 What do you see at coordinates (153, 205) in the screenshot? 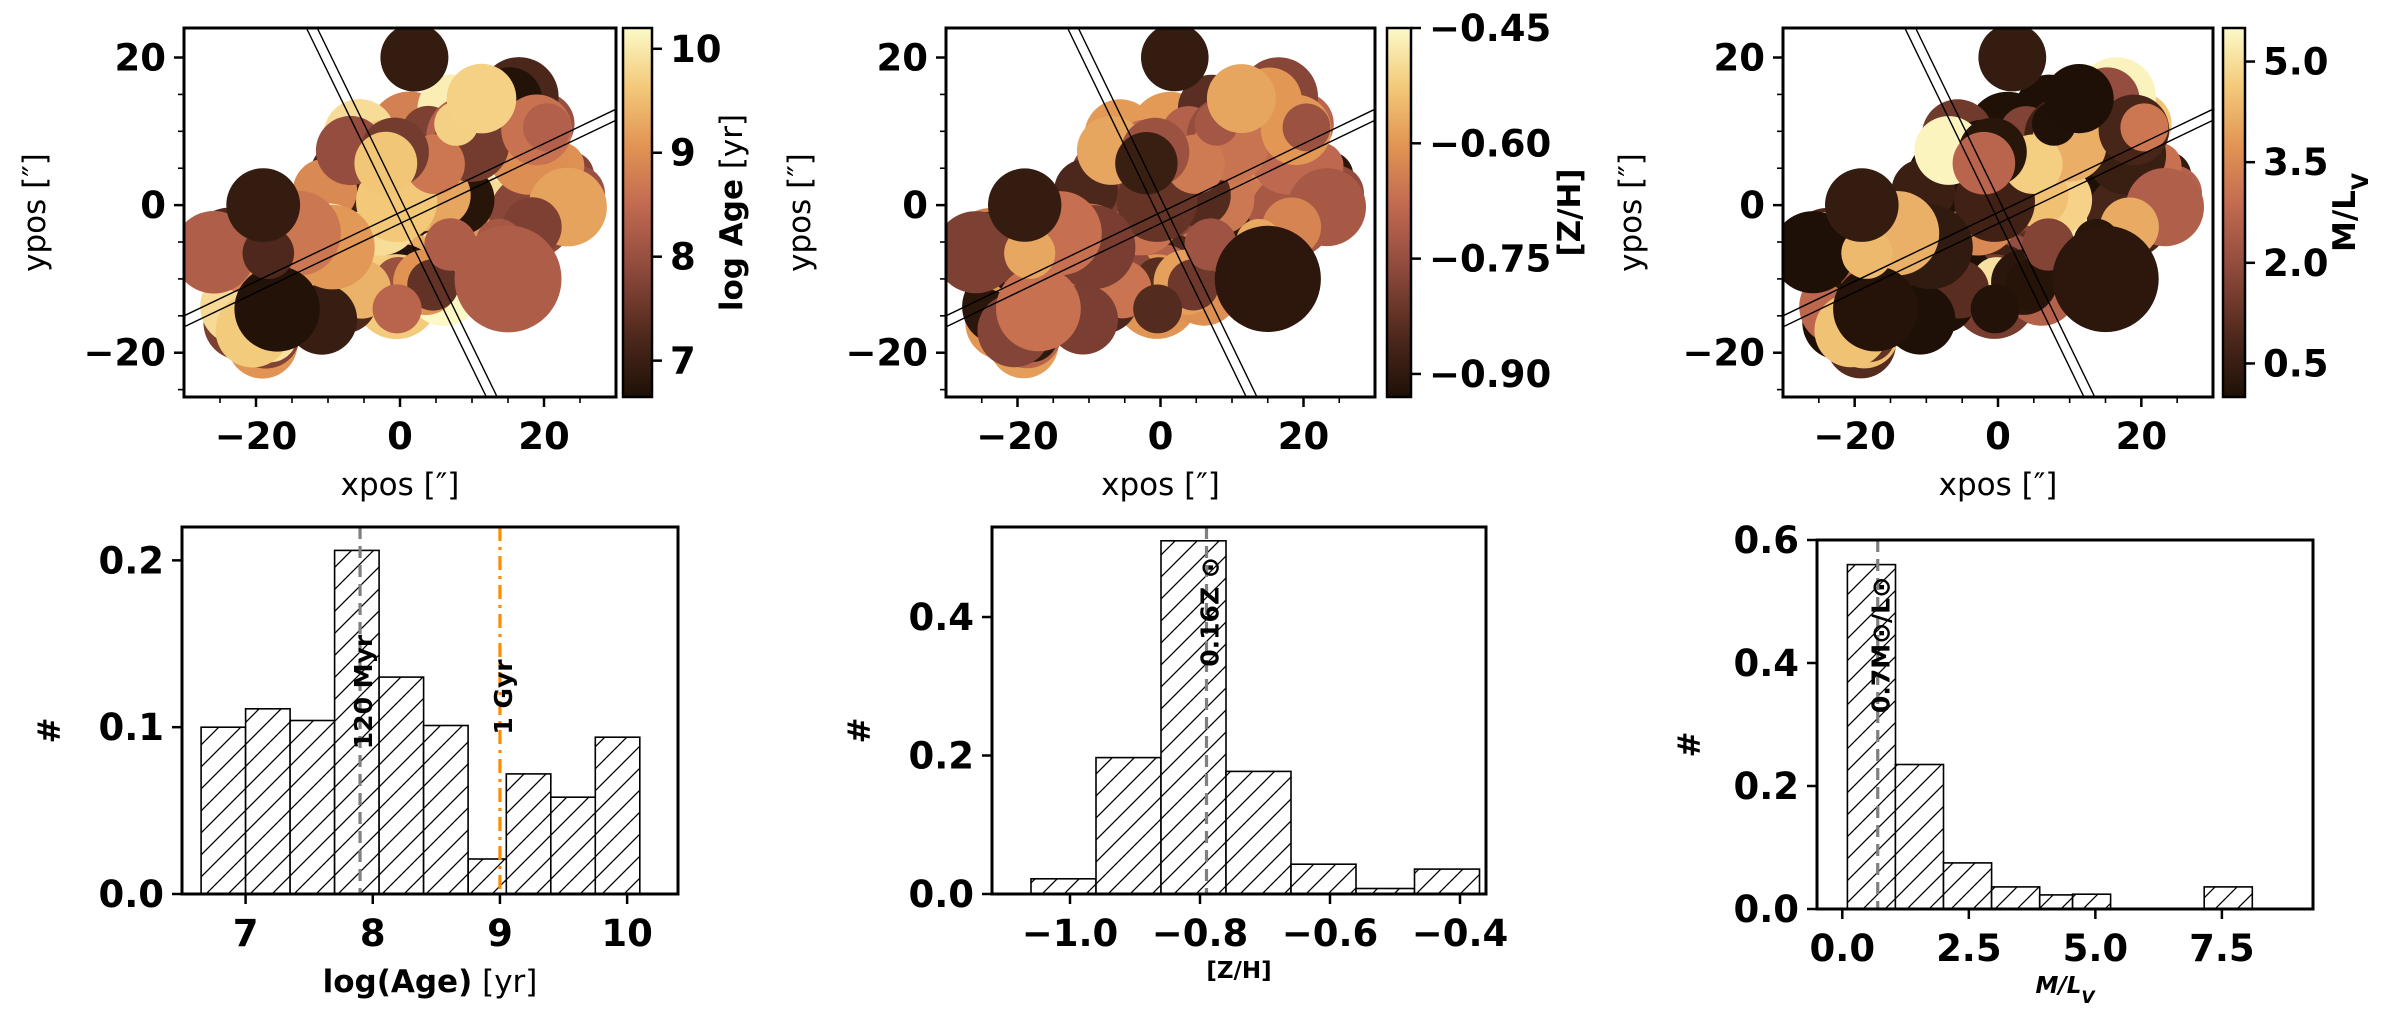
I see `y-tick-label: 0` at bounding box center [153, 205].